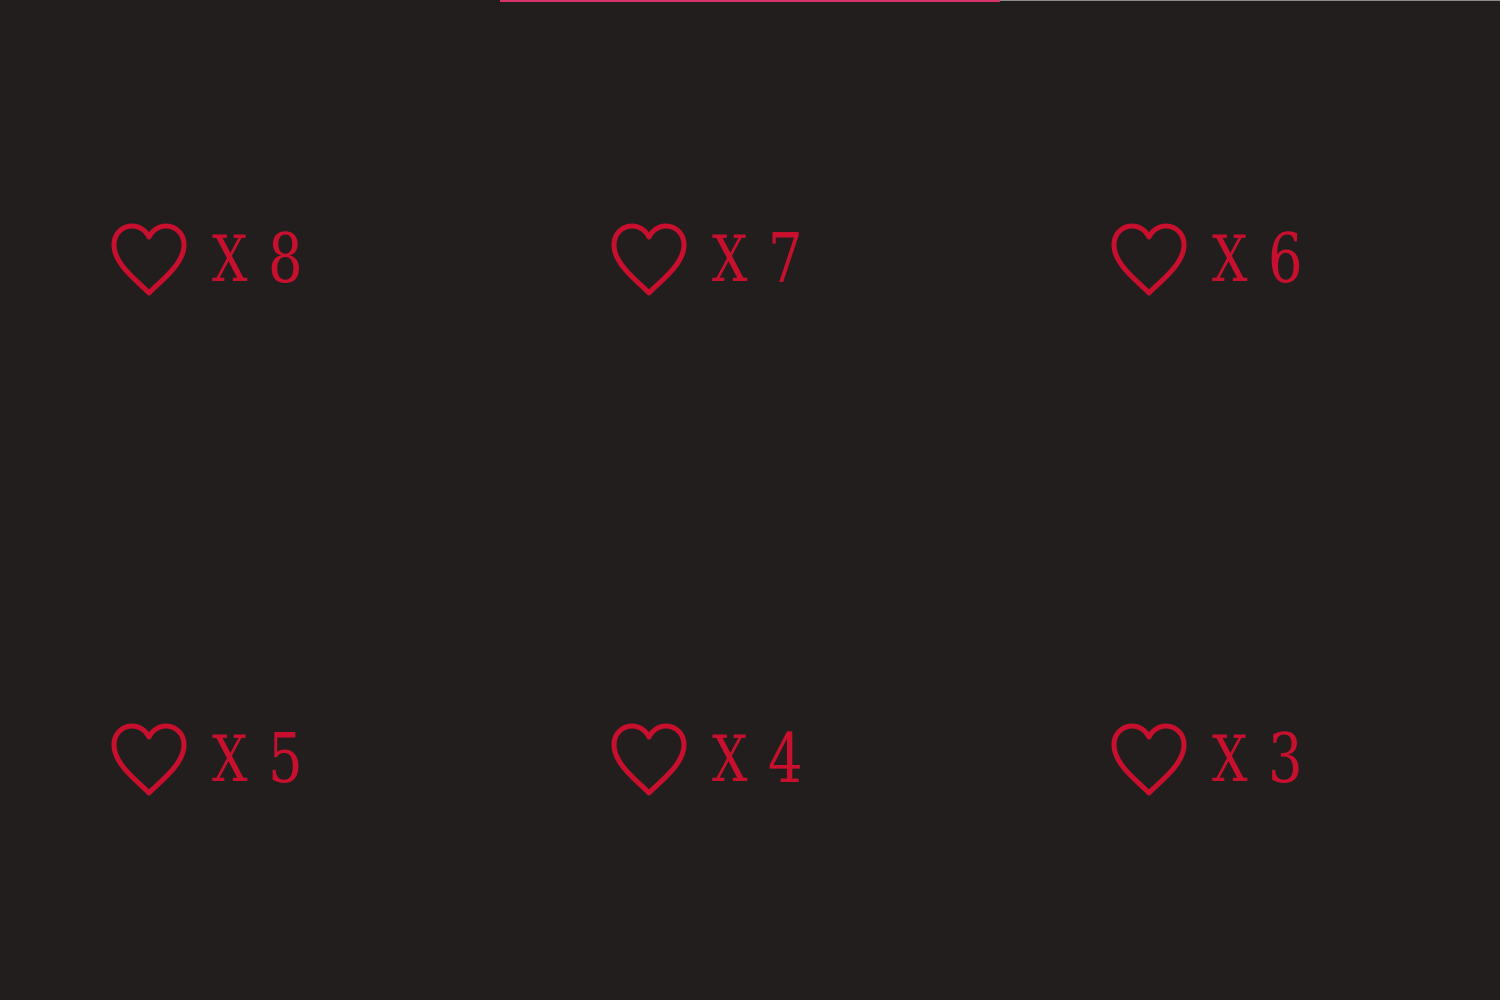 The image size is (1500, 1000). What do you see at coordinates (750, 1) in the screenshot?
I see `top-accent-line` at bounding box center [750, 1].